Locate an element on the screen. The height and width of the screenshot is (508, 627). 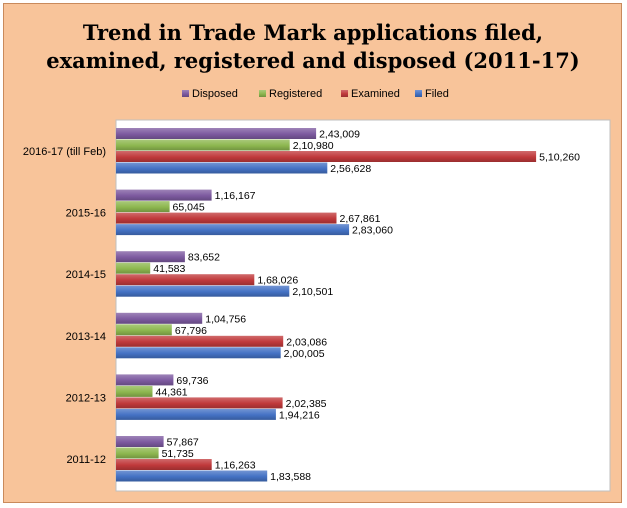
chart-title-line-1: Trend in Trade Mark applications filed, is located at coordinates (313, 32).